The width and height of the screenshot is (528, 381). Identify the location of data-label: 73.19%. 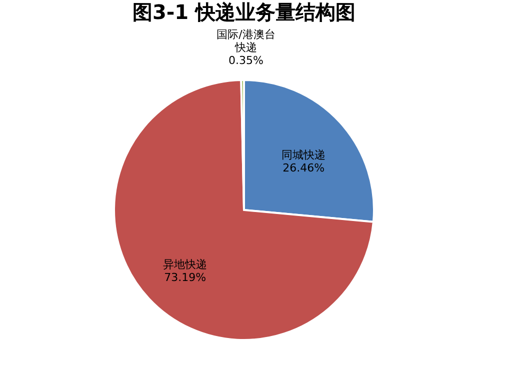
(185, 277).